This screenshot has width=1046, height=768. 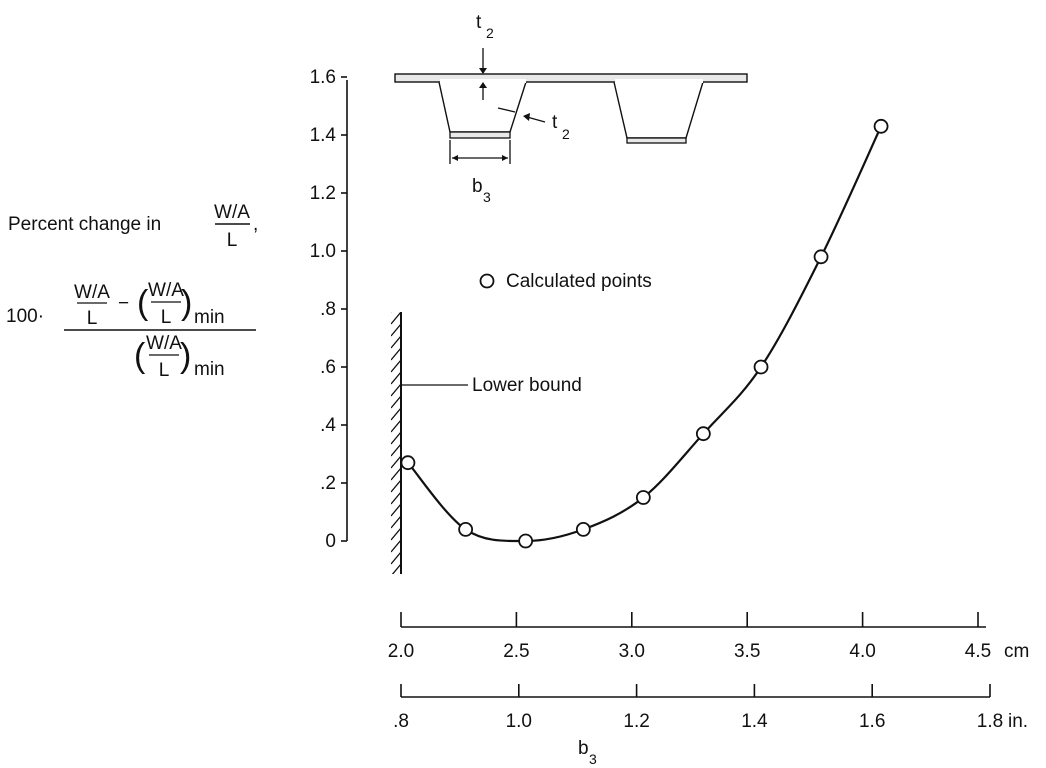 I want to click on ylabel-num-d: L, so click(x=166, y=317).